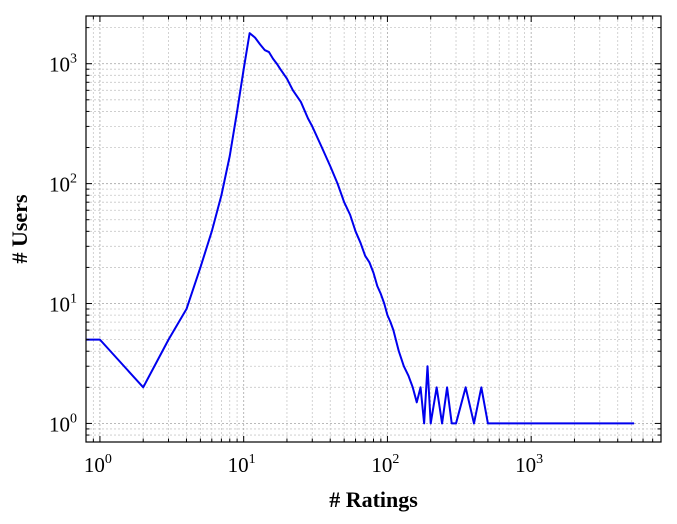 This screenshot has width=677, height=524. I want to click on y-tick-exponent: 1, so click(73, 299).